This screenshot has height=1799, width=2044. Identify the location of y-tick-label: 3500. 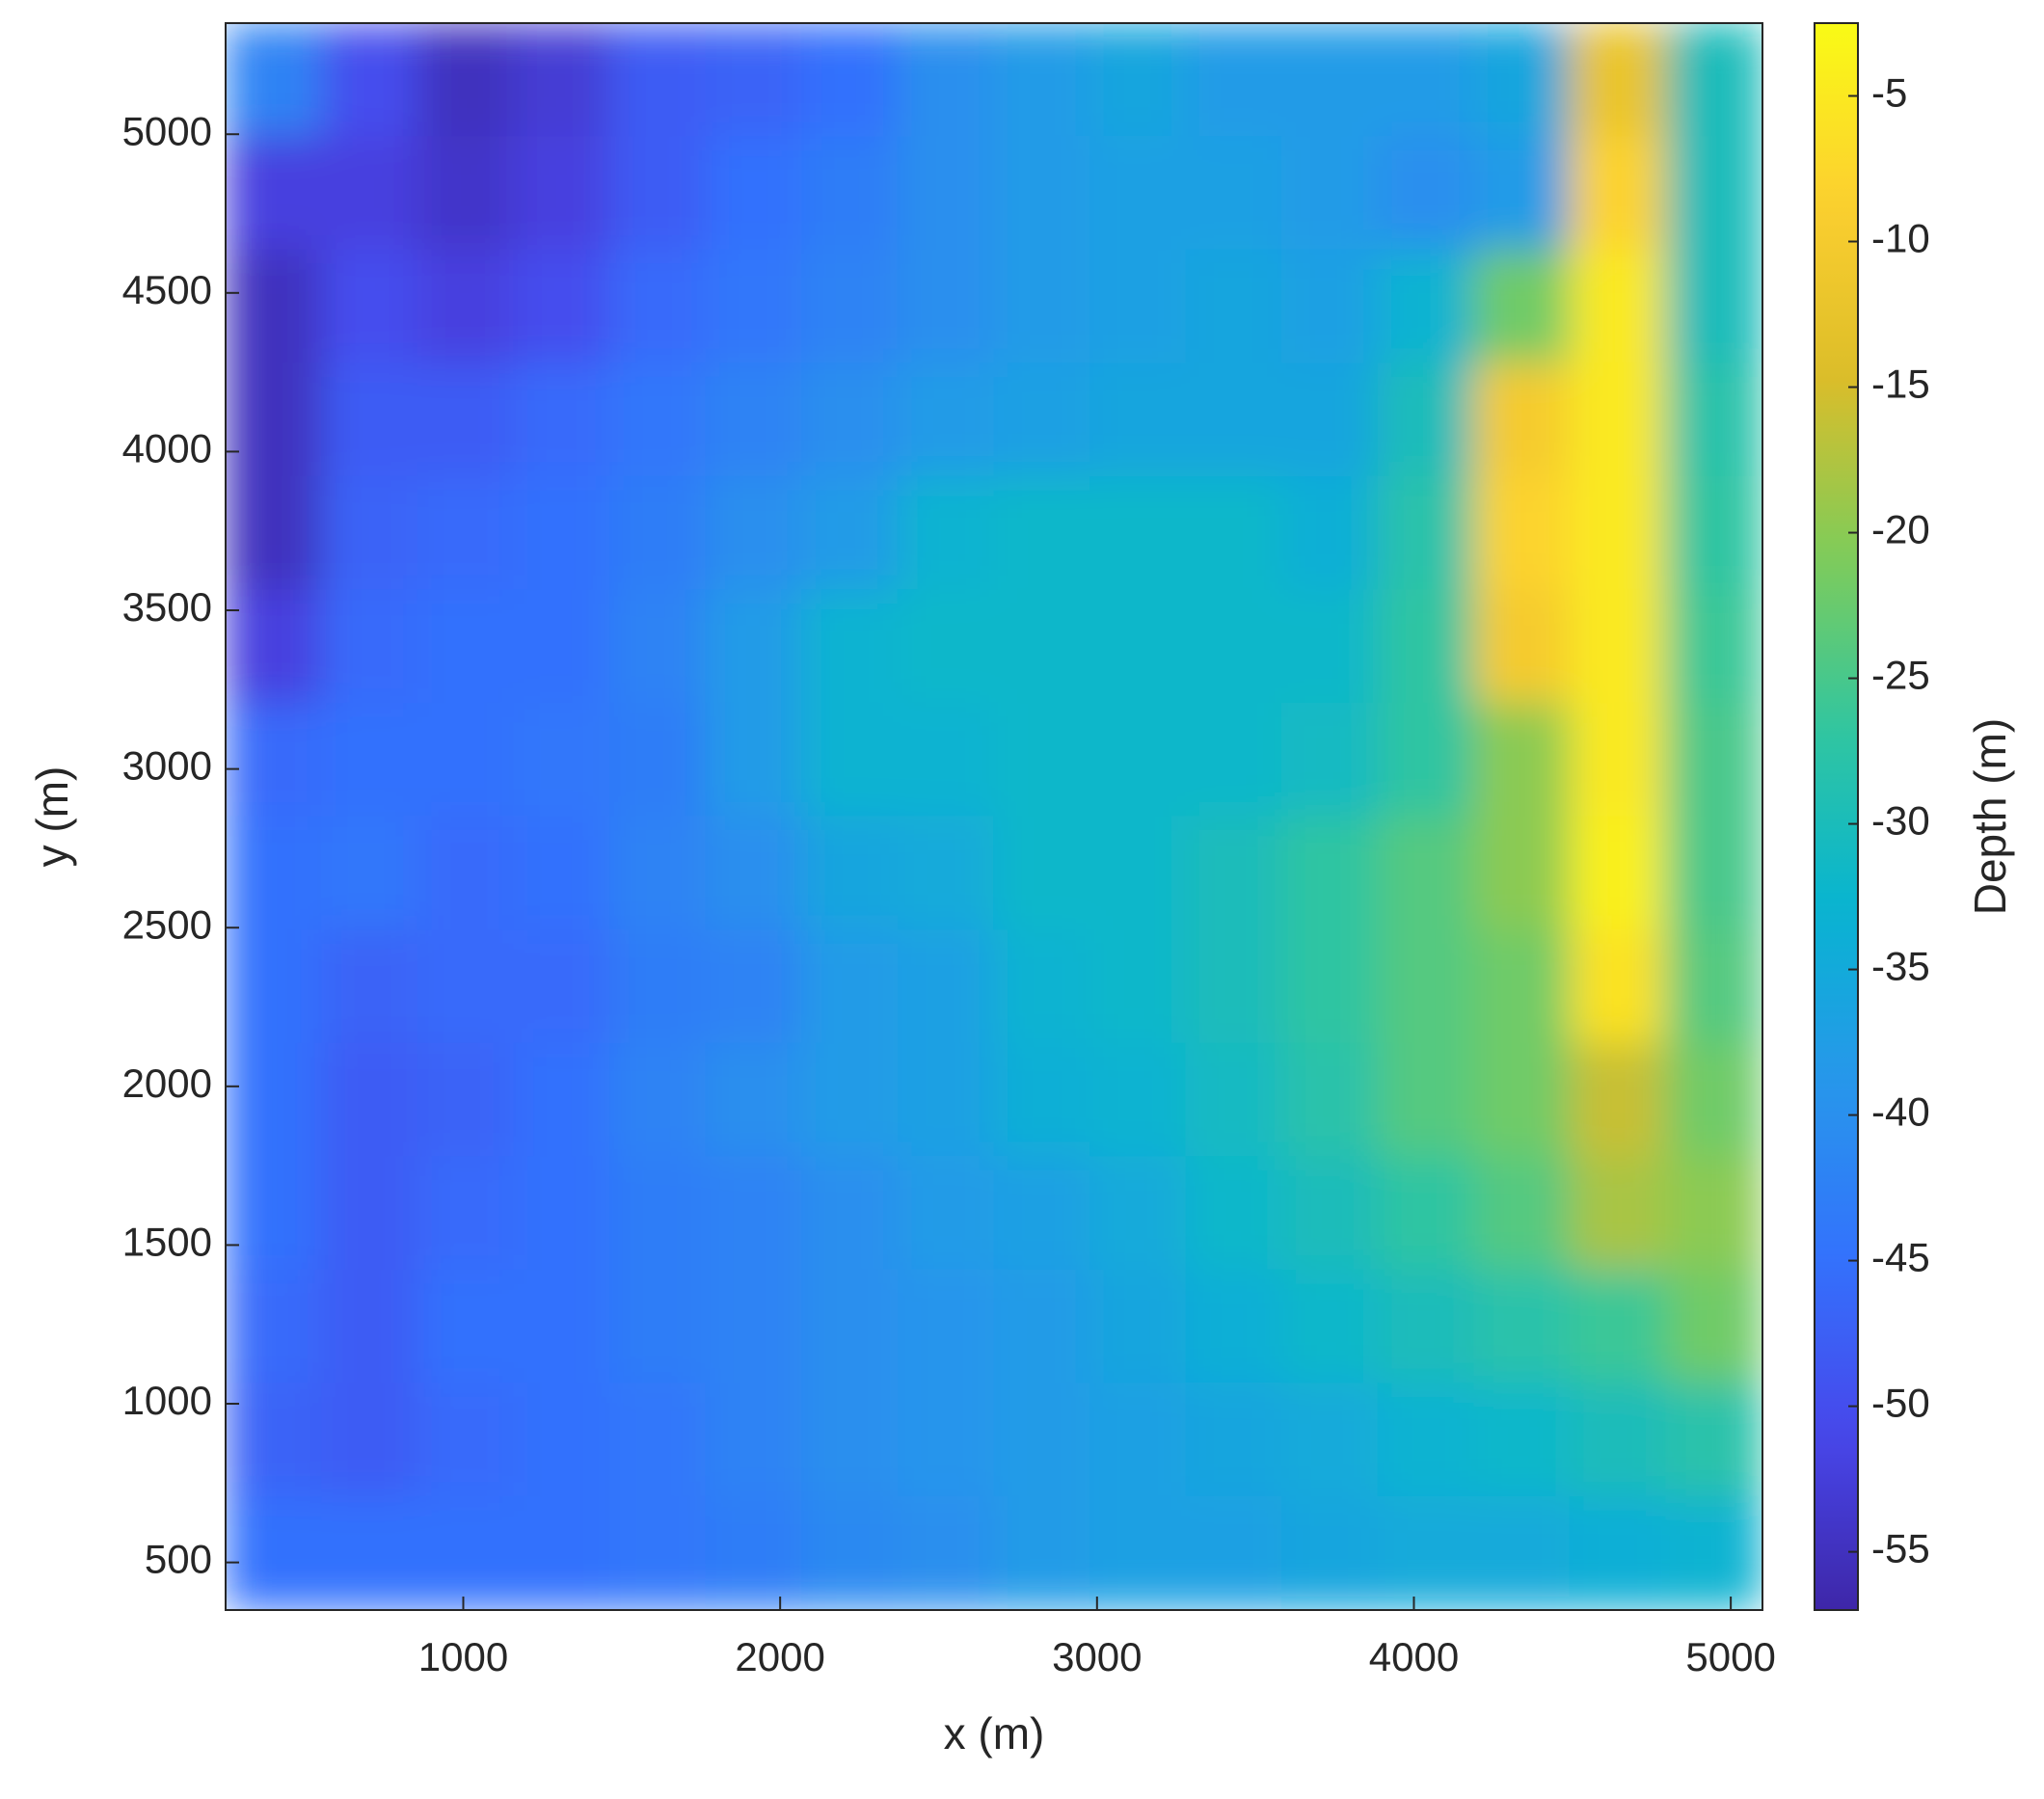
(167, 607).